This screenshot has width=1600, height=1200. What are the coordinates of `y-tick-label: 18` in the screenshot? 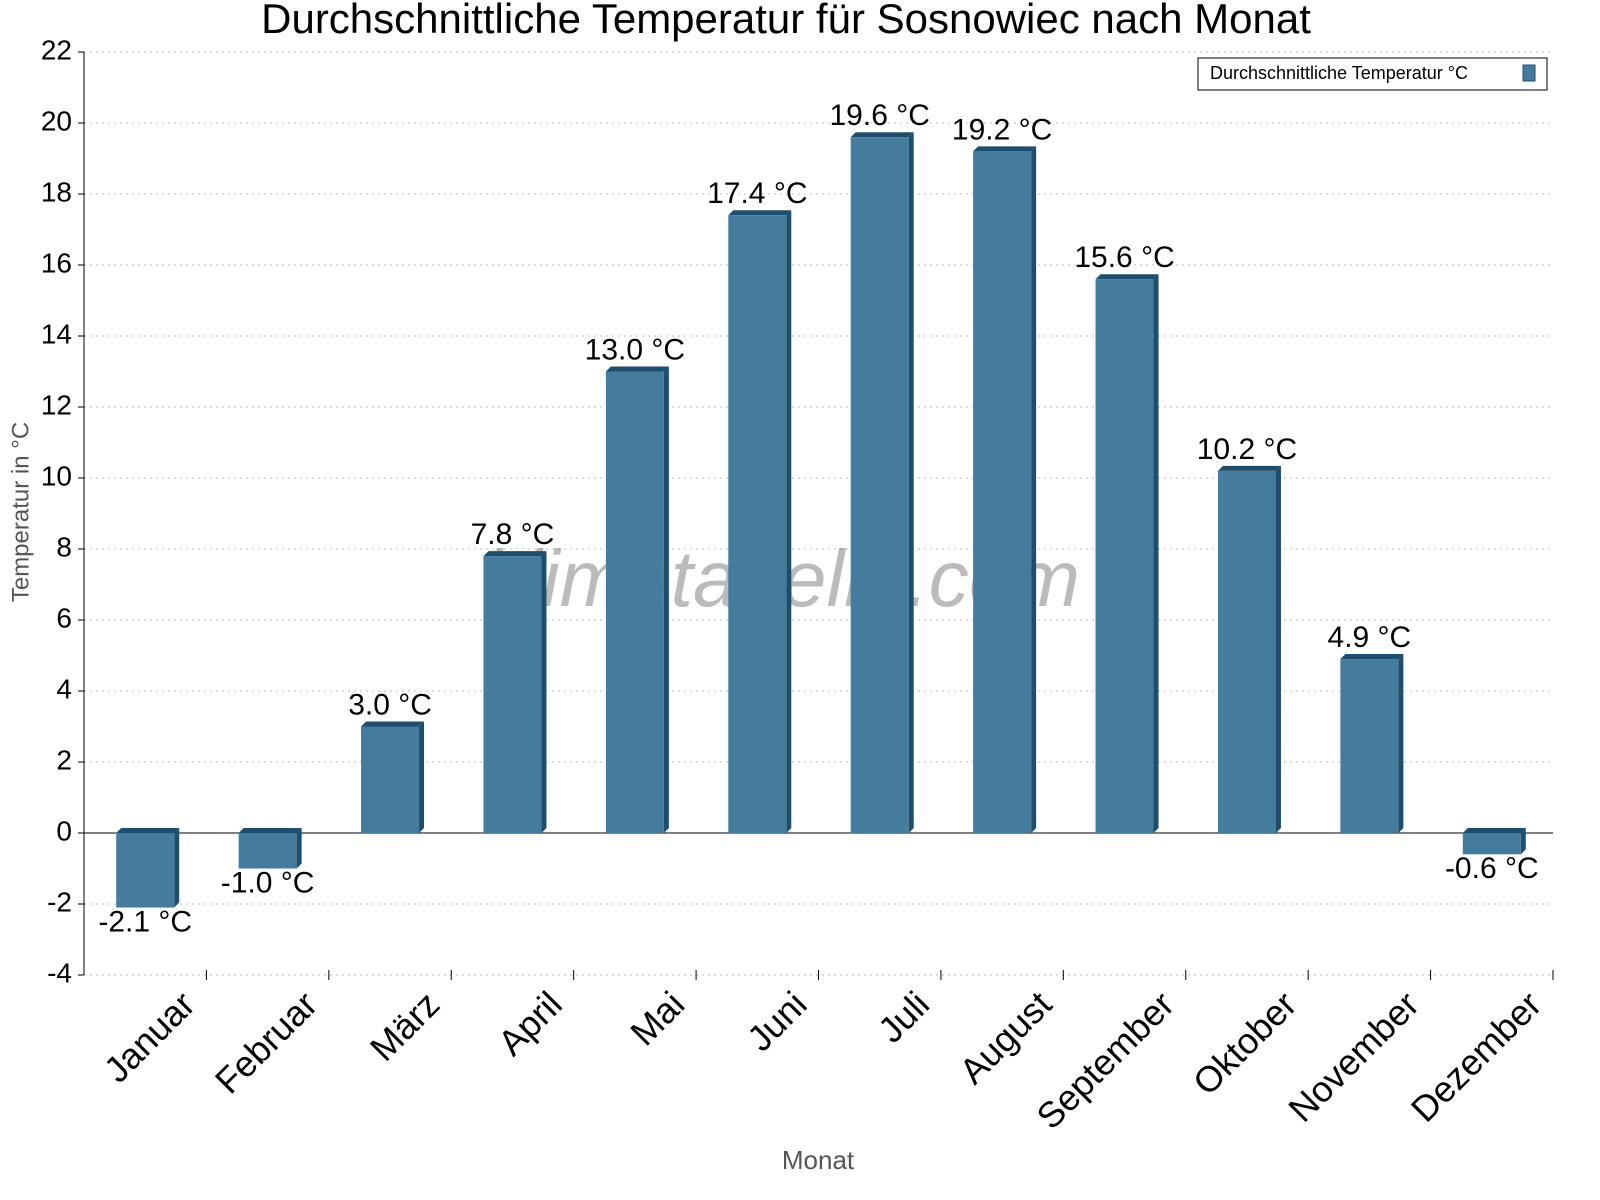 It's located at (56, 191).